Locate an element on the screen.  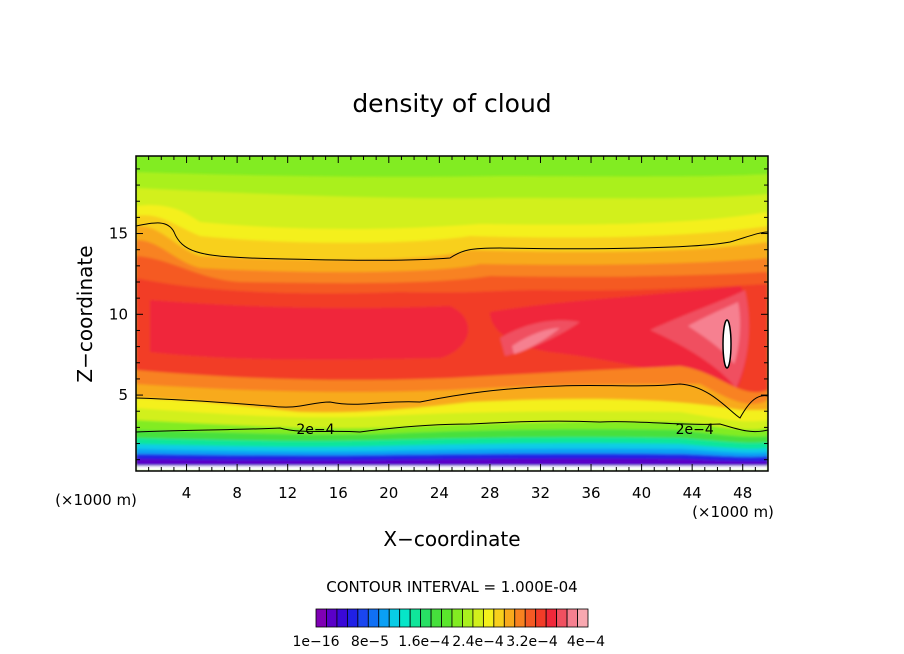
contour-interval-text: CONTOUR INTERVAL = 1.000E-04 is located at coordinates (451, 587).